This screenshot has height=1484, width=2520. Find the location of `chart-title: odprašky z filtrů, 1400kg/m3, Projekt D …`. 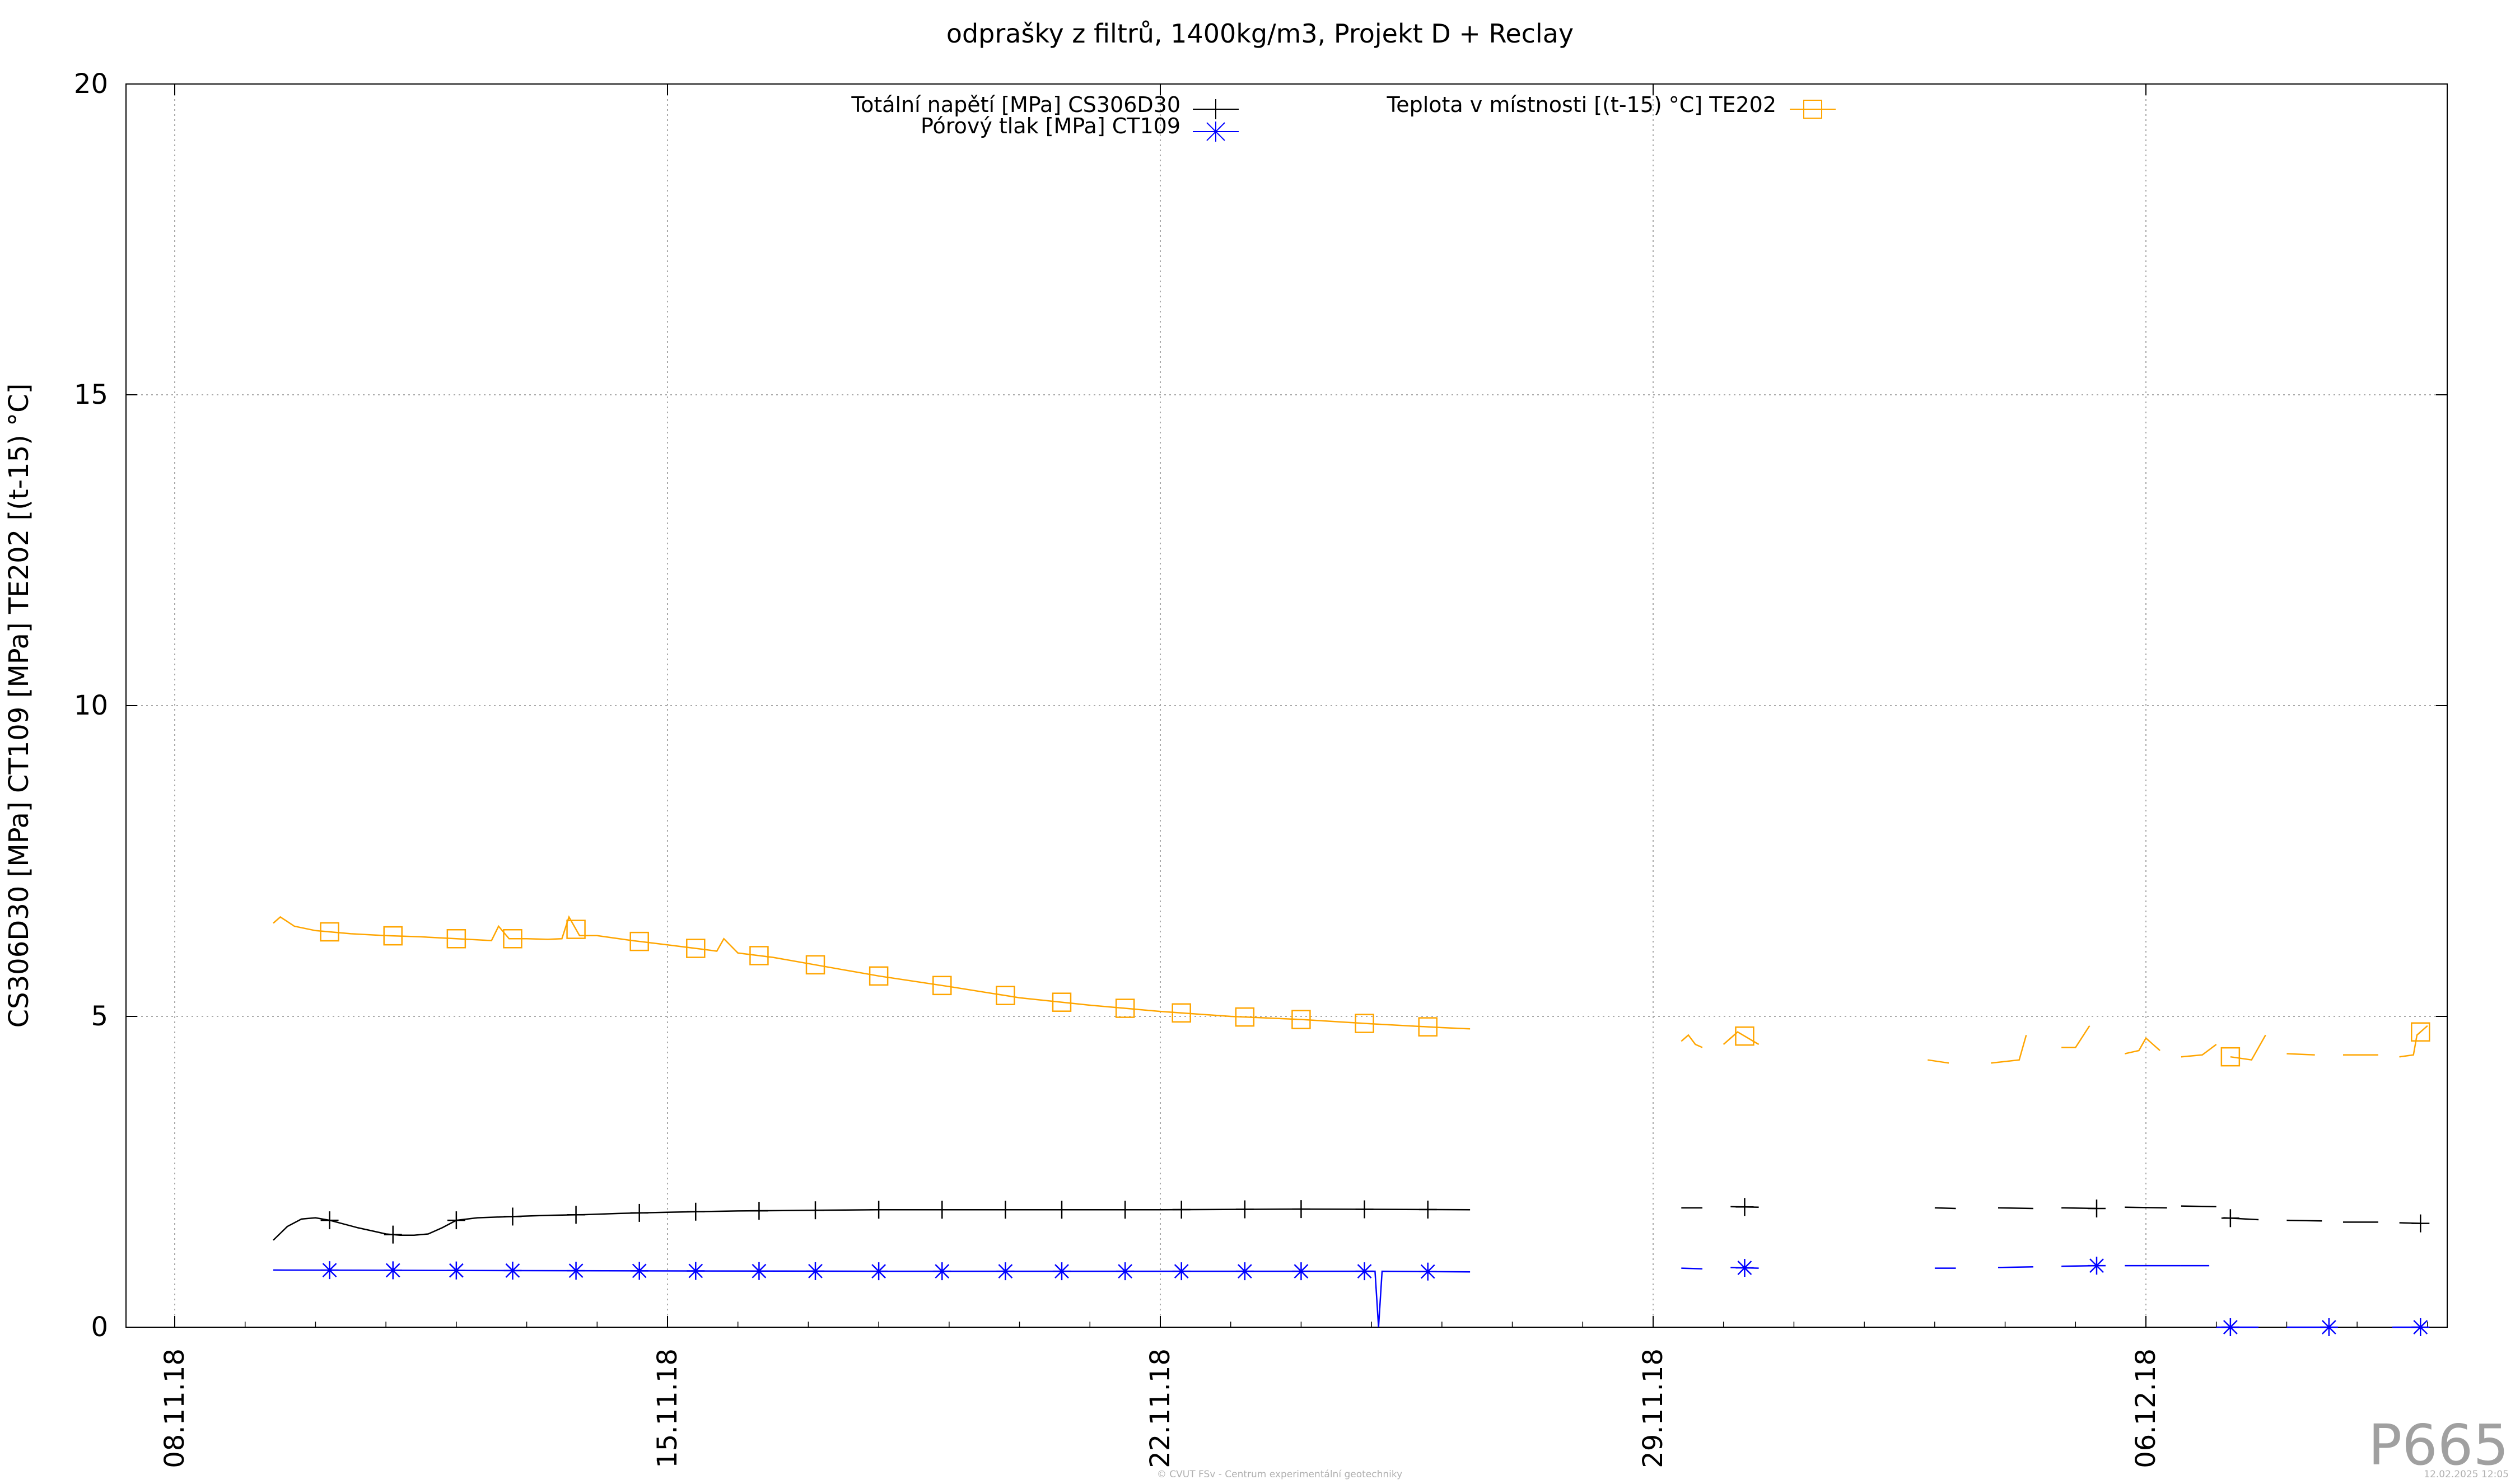

chart-title: odprašky z filtrů, 1400kg/m3, Projekt D … is located at coordinates (1260, 34).